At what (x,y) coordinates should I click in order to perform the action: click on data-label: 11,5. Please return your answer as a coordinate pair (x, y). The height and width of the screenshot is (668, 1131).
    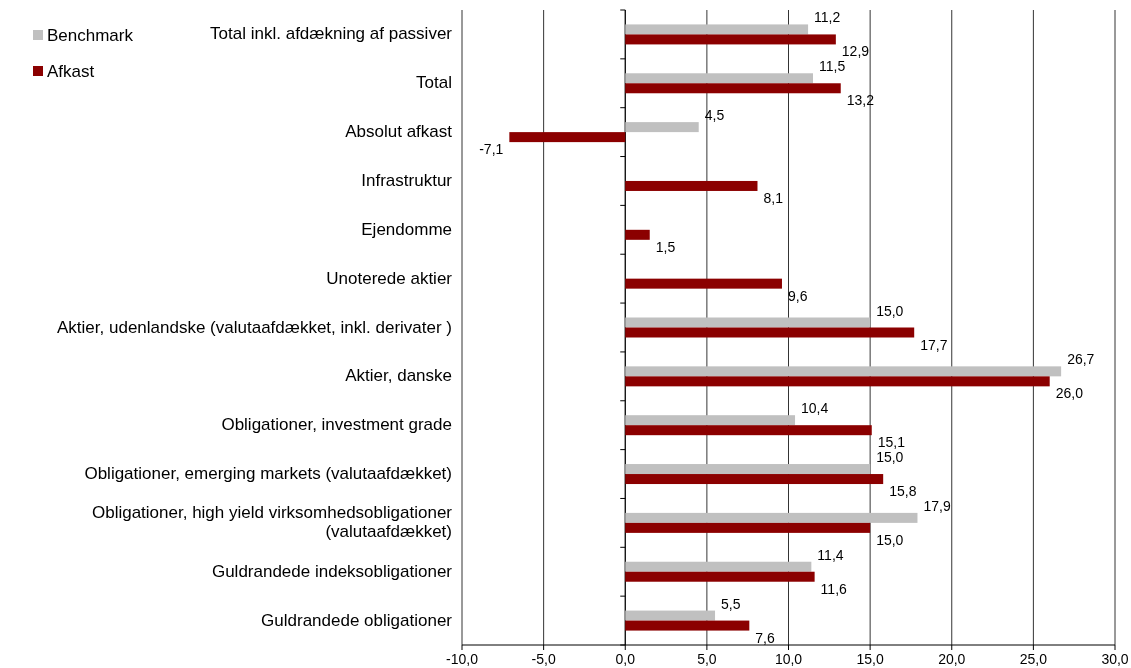
    Looking at the image, I should click on (832, 66).